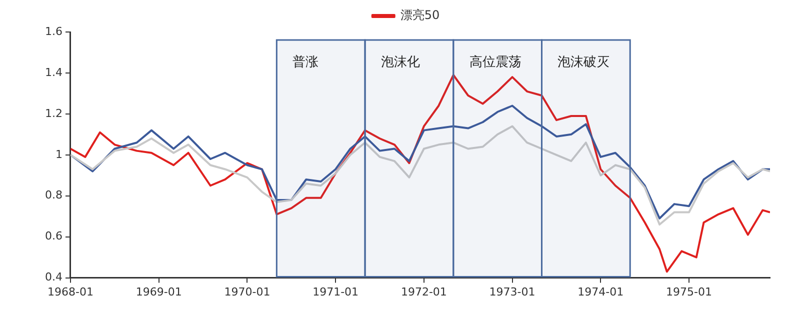 The image size is (800, 322). Describe the element at coordinates (512, 291) in the screenshot. I see `x-tick-label: 1973-01` at that location.